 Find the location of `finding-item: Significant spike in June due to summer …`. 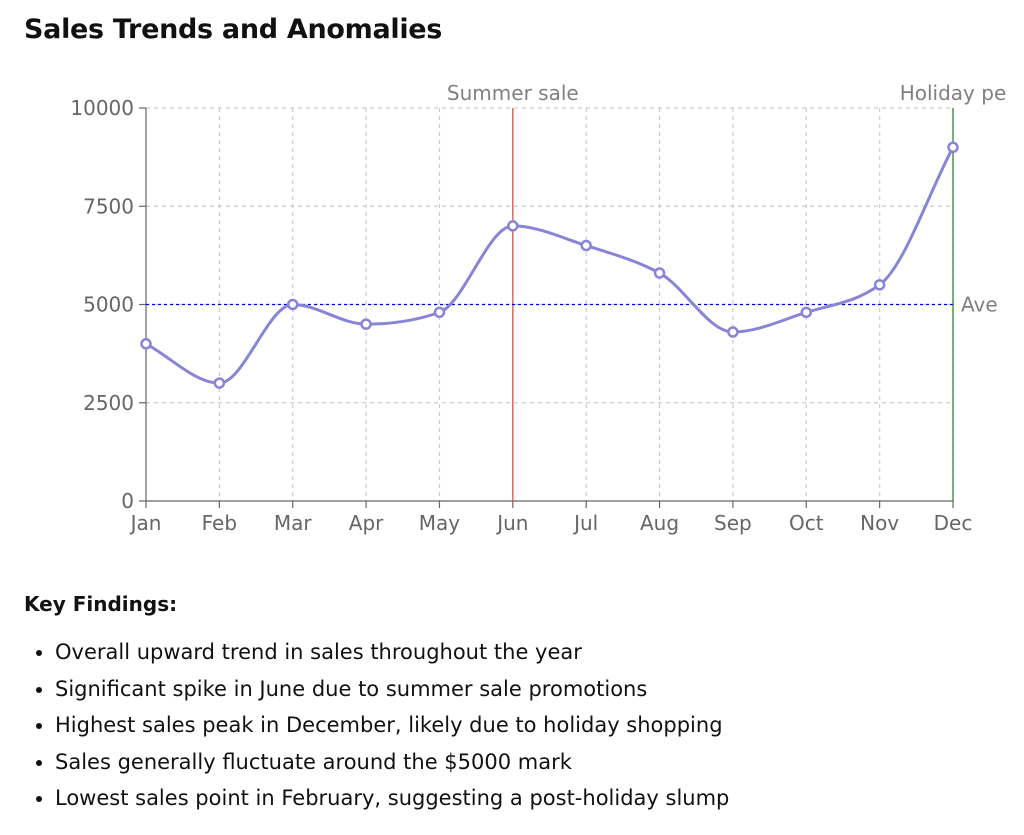

finding-item: Significant spike in June due to summer … is located at coordinates (529, 689).